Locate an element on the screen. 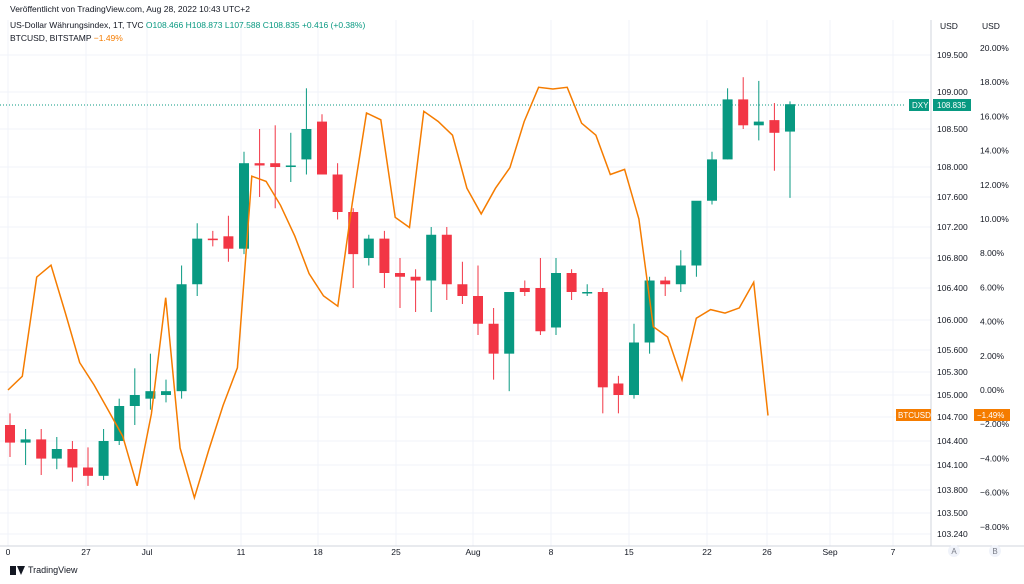  dxy-tick-label: 108.000 is located at coordinates (952, 167).